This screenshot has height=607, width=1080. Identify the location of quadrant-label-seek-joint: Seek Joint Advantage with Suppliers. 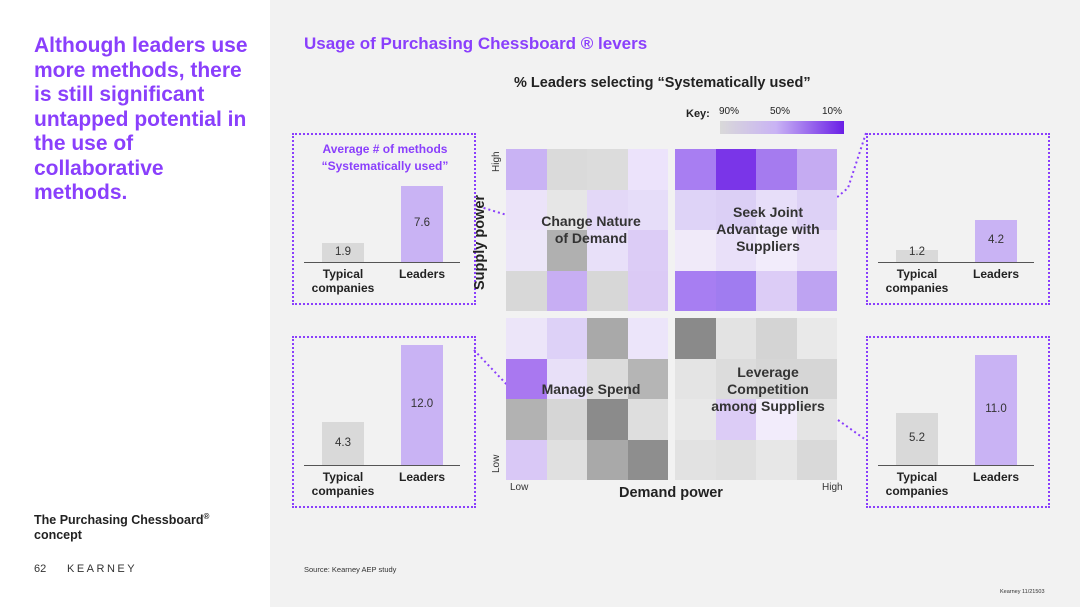
(768, 229).